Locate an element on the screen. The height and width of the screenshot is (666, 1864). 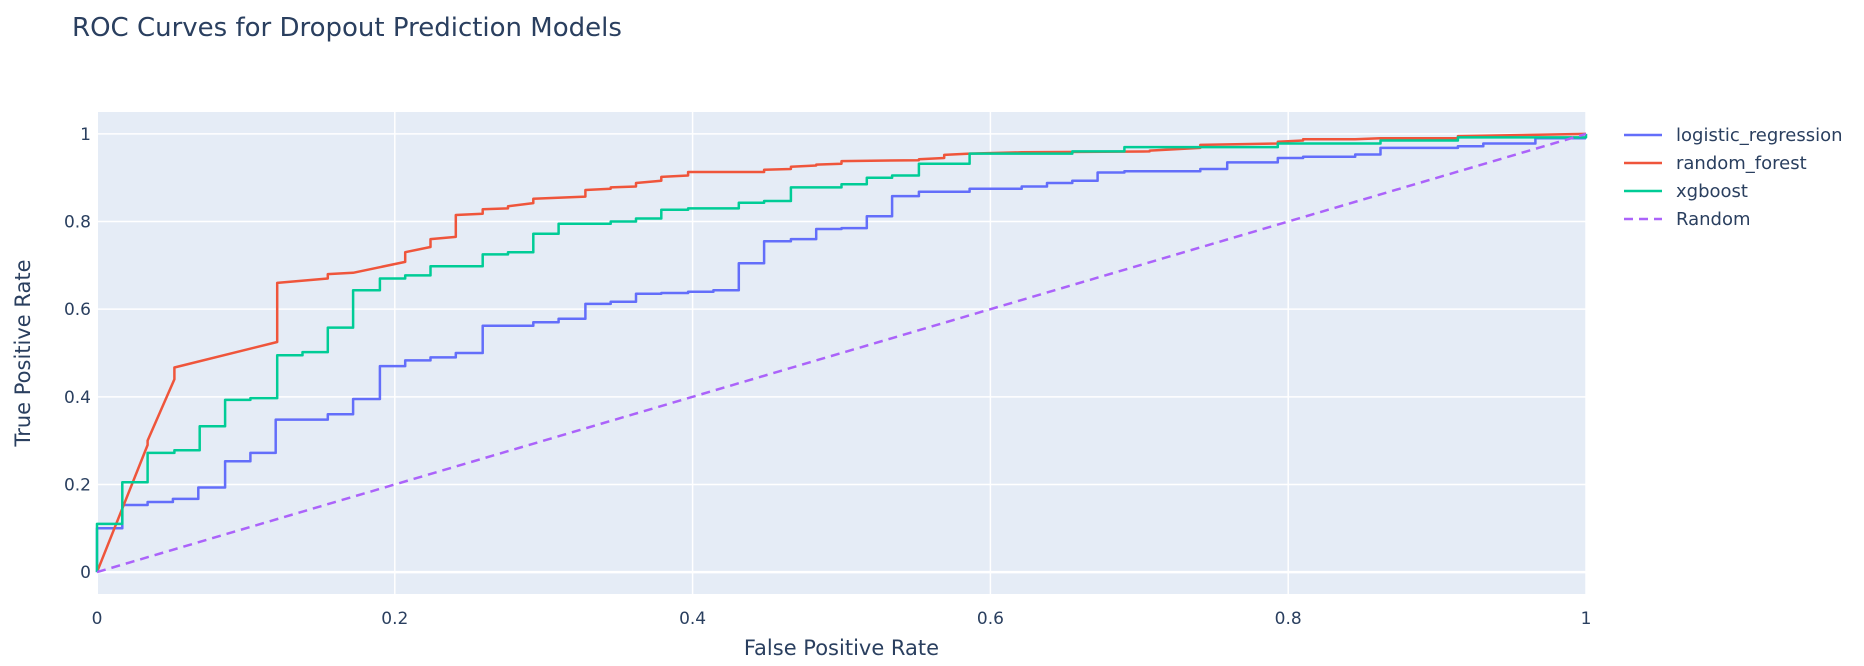
legend-label: logistic_regression is located at coordinates (1759, 135).